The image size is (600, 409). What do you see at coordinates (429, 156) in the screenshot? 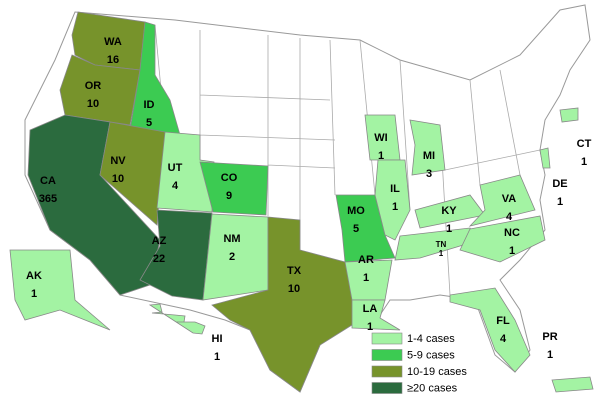
I see `state-abbr: MI` at bounding box center [429, 156].